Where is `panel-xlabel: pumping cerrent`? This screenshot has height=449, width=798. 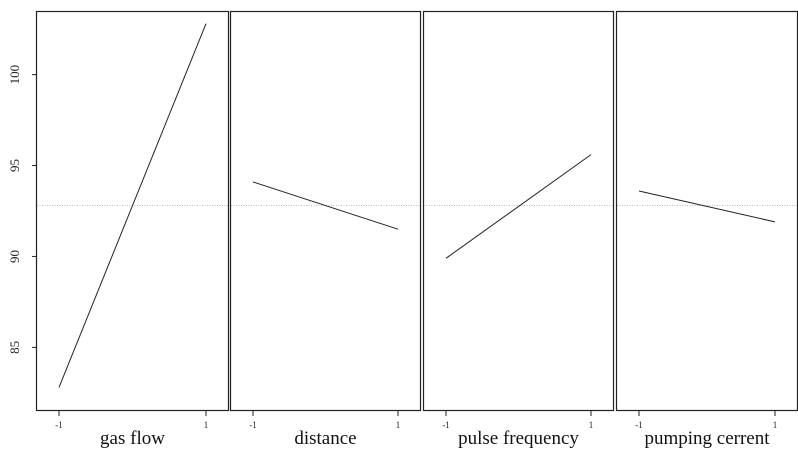
panel-xlabel: pumping cerrent is located at coordinates (707, 438).